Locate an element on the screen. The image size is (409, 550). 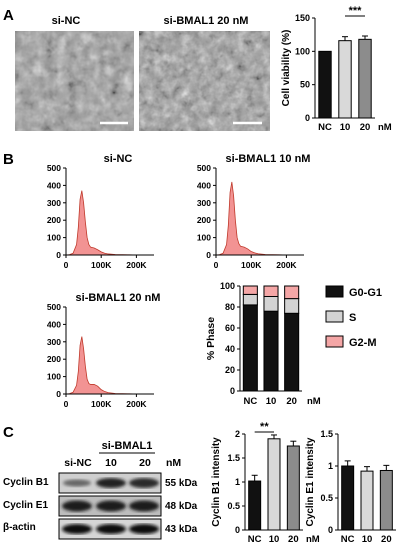
y-tick-label: 50 is located at coordinates (305, 85).